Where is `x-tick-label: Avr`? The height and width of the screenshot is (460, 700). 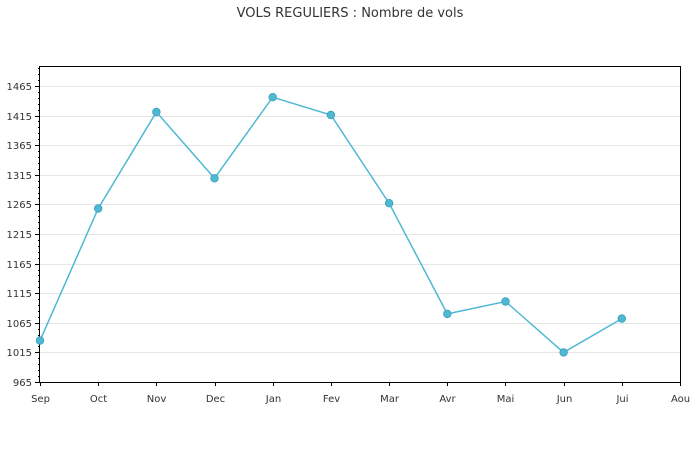
x-tick-label: Avr is located at coordinates (447, 399).